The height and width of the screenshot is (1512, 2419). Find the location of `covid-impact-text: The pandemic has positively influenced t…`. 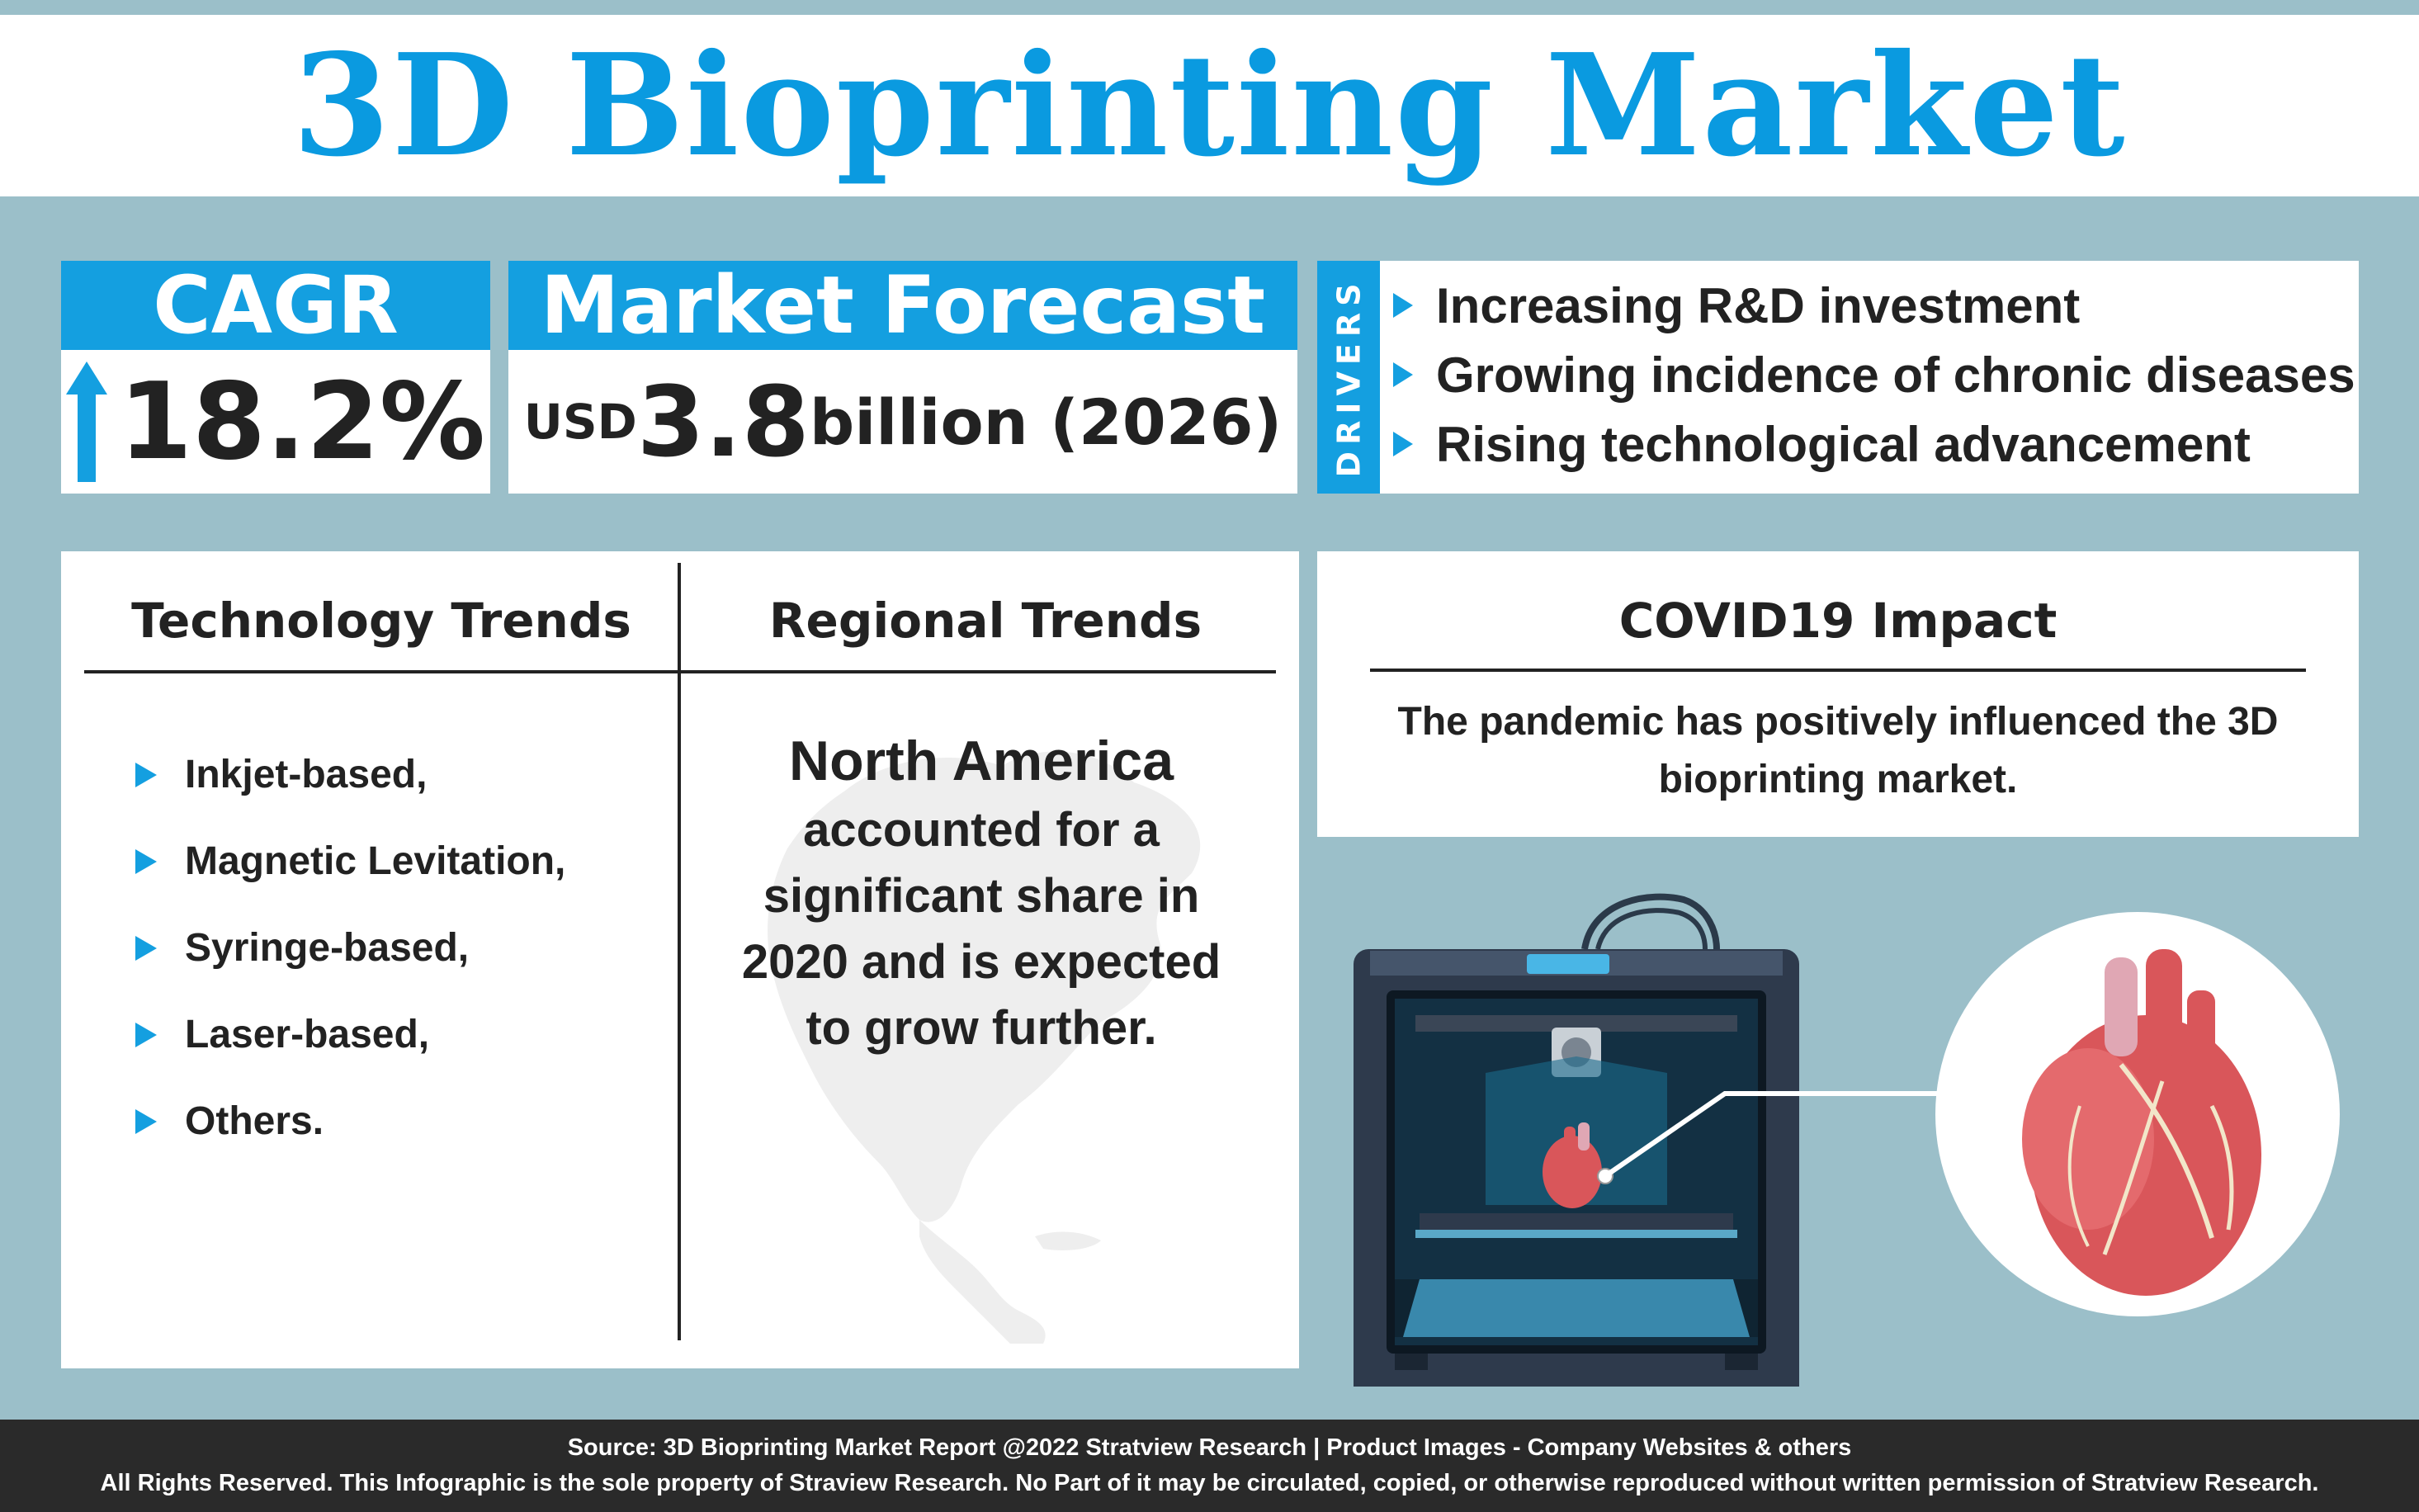

covid-impact-text: The pandemic has positively influenced t… is located at coordinates (1838, 750).